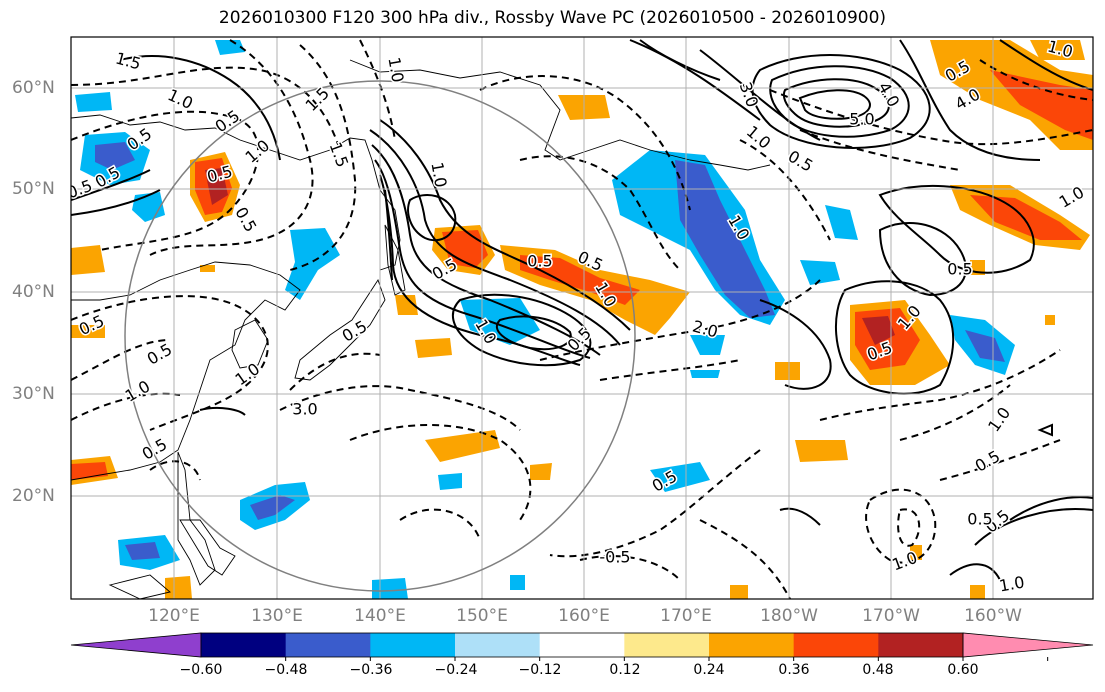  I want to click on colorbar-tick-label: −0.60, so click(201, 670).